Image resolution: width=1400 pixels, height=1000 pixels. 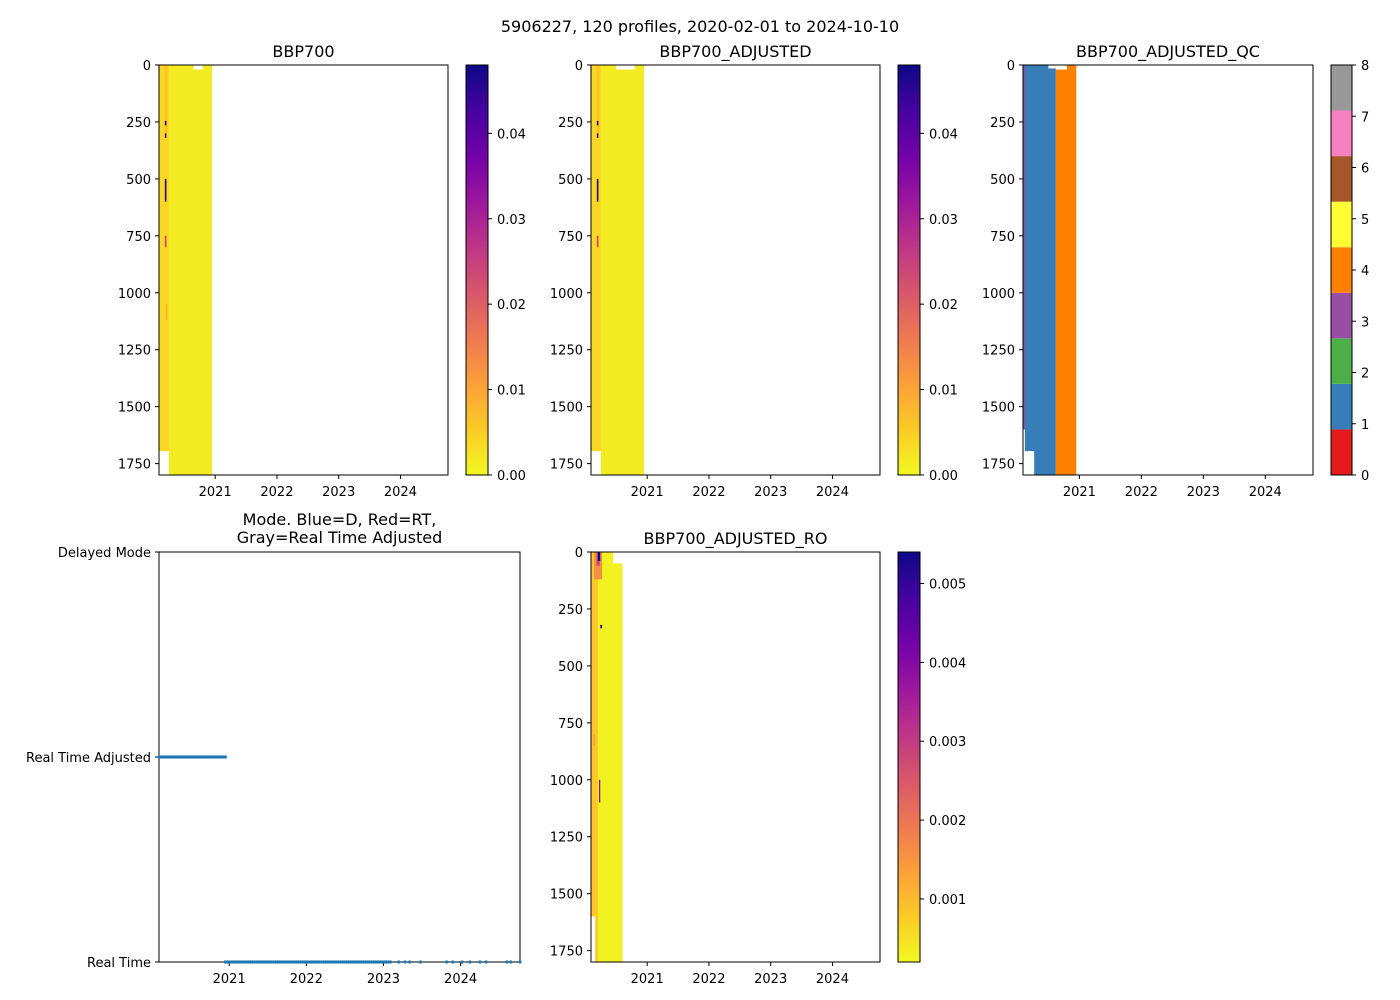 What do you see at coordinates (1365, 476) in the screenshot?
I see `bbp700-adjusted-qc-colorbar-tick-label: 0` at bounding box center [1365, 476].